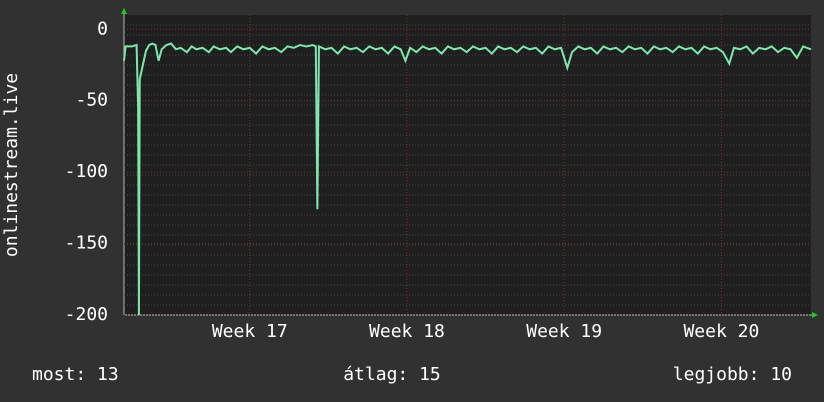 Image resolution: width=824 pixels, height=402 pixels. Describe the element at coordinates (11, 165) in the screenshot. I see `y-axis-label: onlinestream.live` at that location.